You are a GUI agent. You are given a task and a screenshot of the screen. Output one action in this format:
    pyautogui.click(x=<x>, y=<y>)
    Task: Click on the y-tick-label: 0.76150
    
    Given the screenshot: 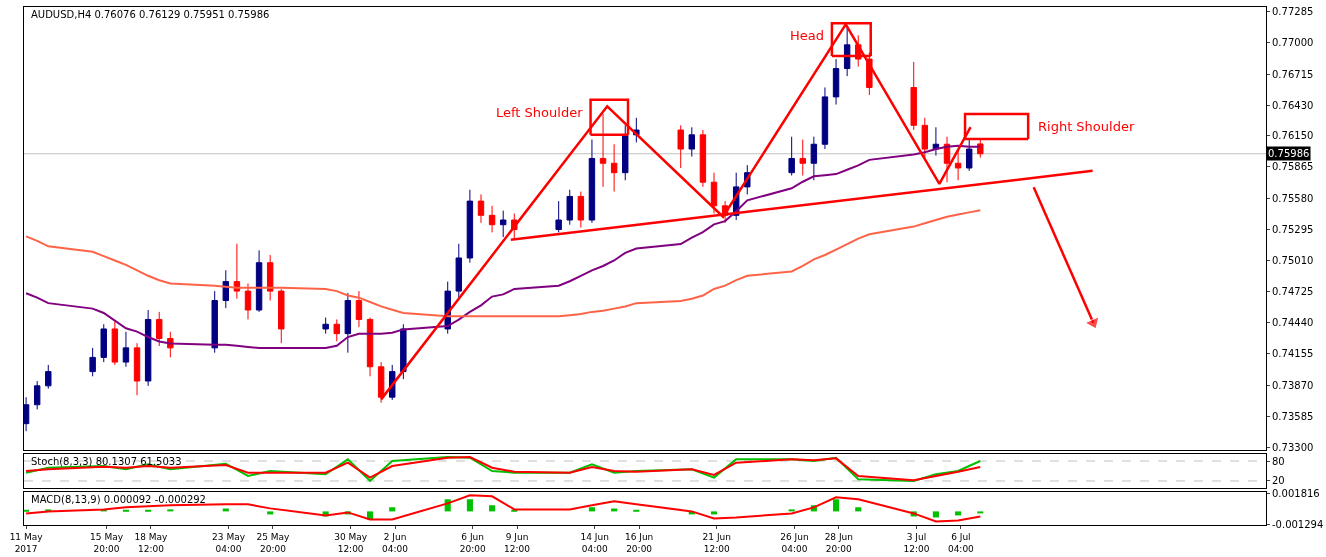 What is the action you would take?
    pyautogui.click(x=1293, y=136)
    